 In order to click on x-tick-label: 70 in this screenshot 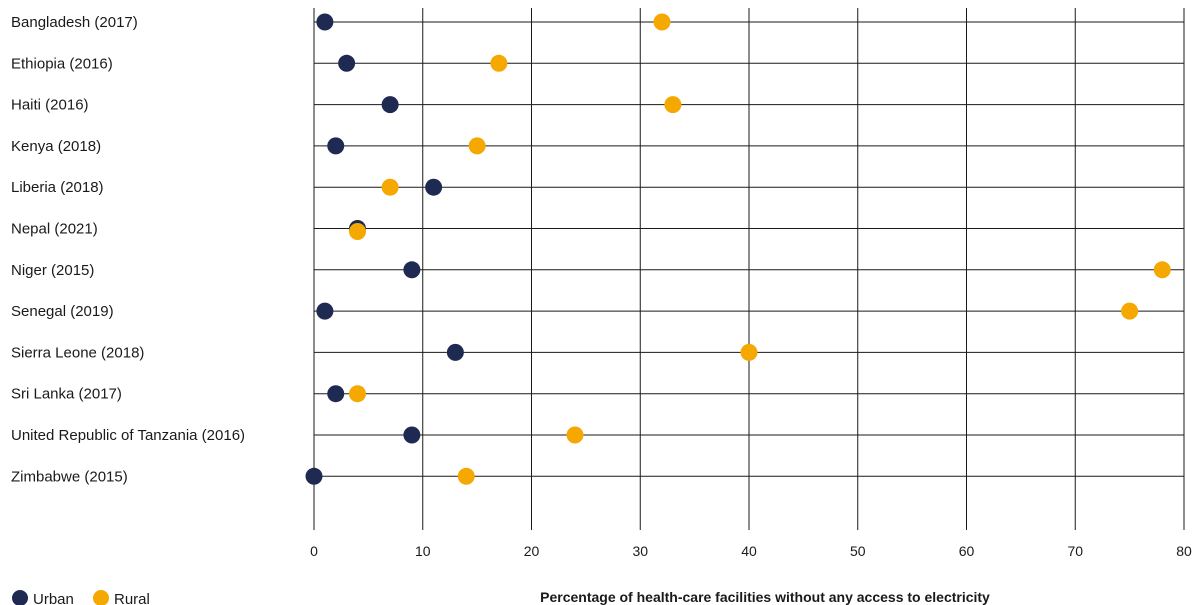, I will do `click(1075, 551)`.